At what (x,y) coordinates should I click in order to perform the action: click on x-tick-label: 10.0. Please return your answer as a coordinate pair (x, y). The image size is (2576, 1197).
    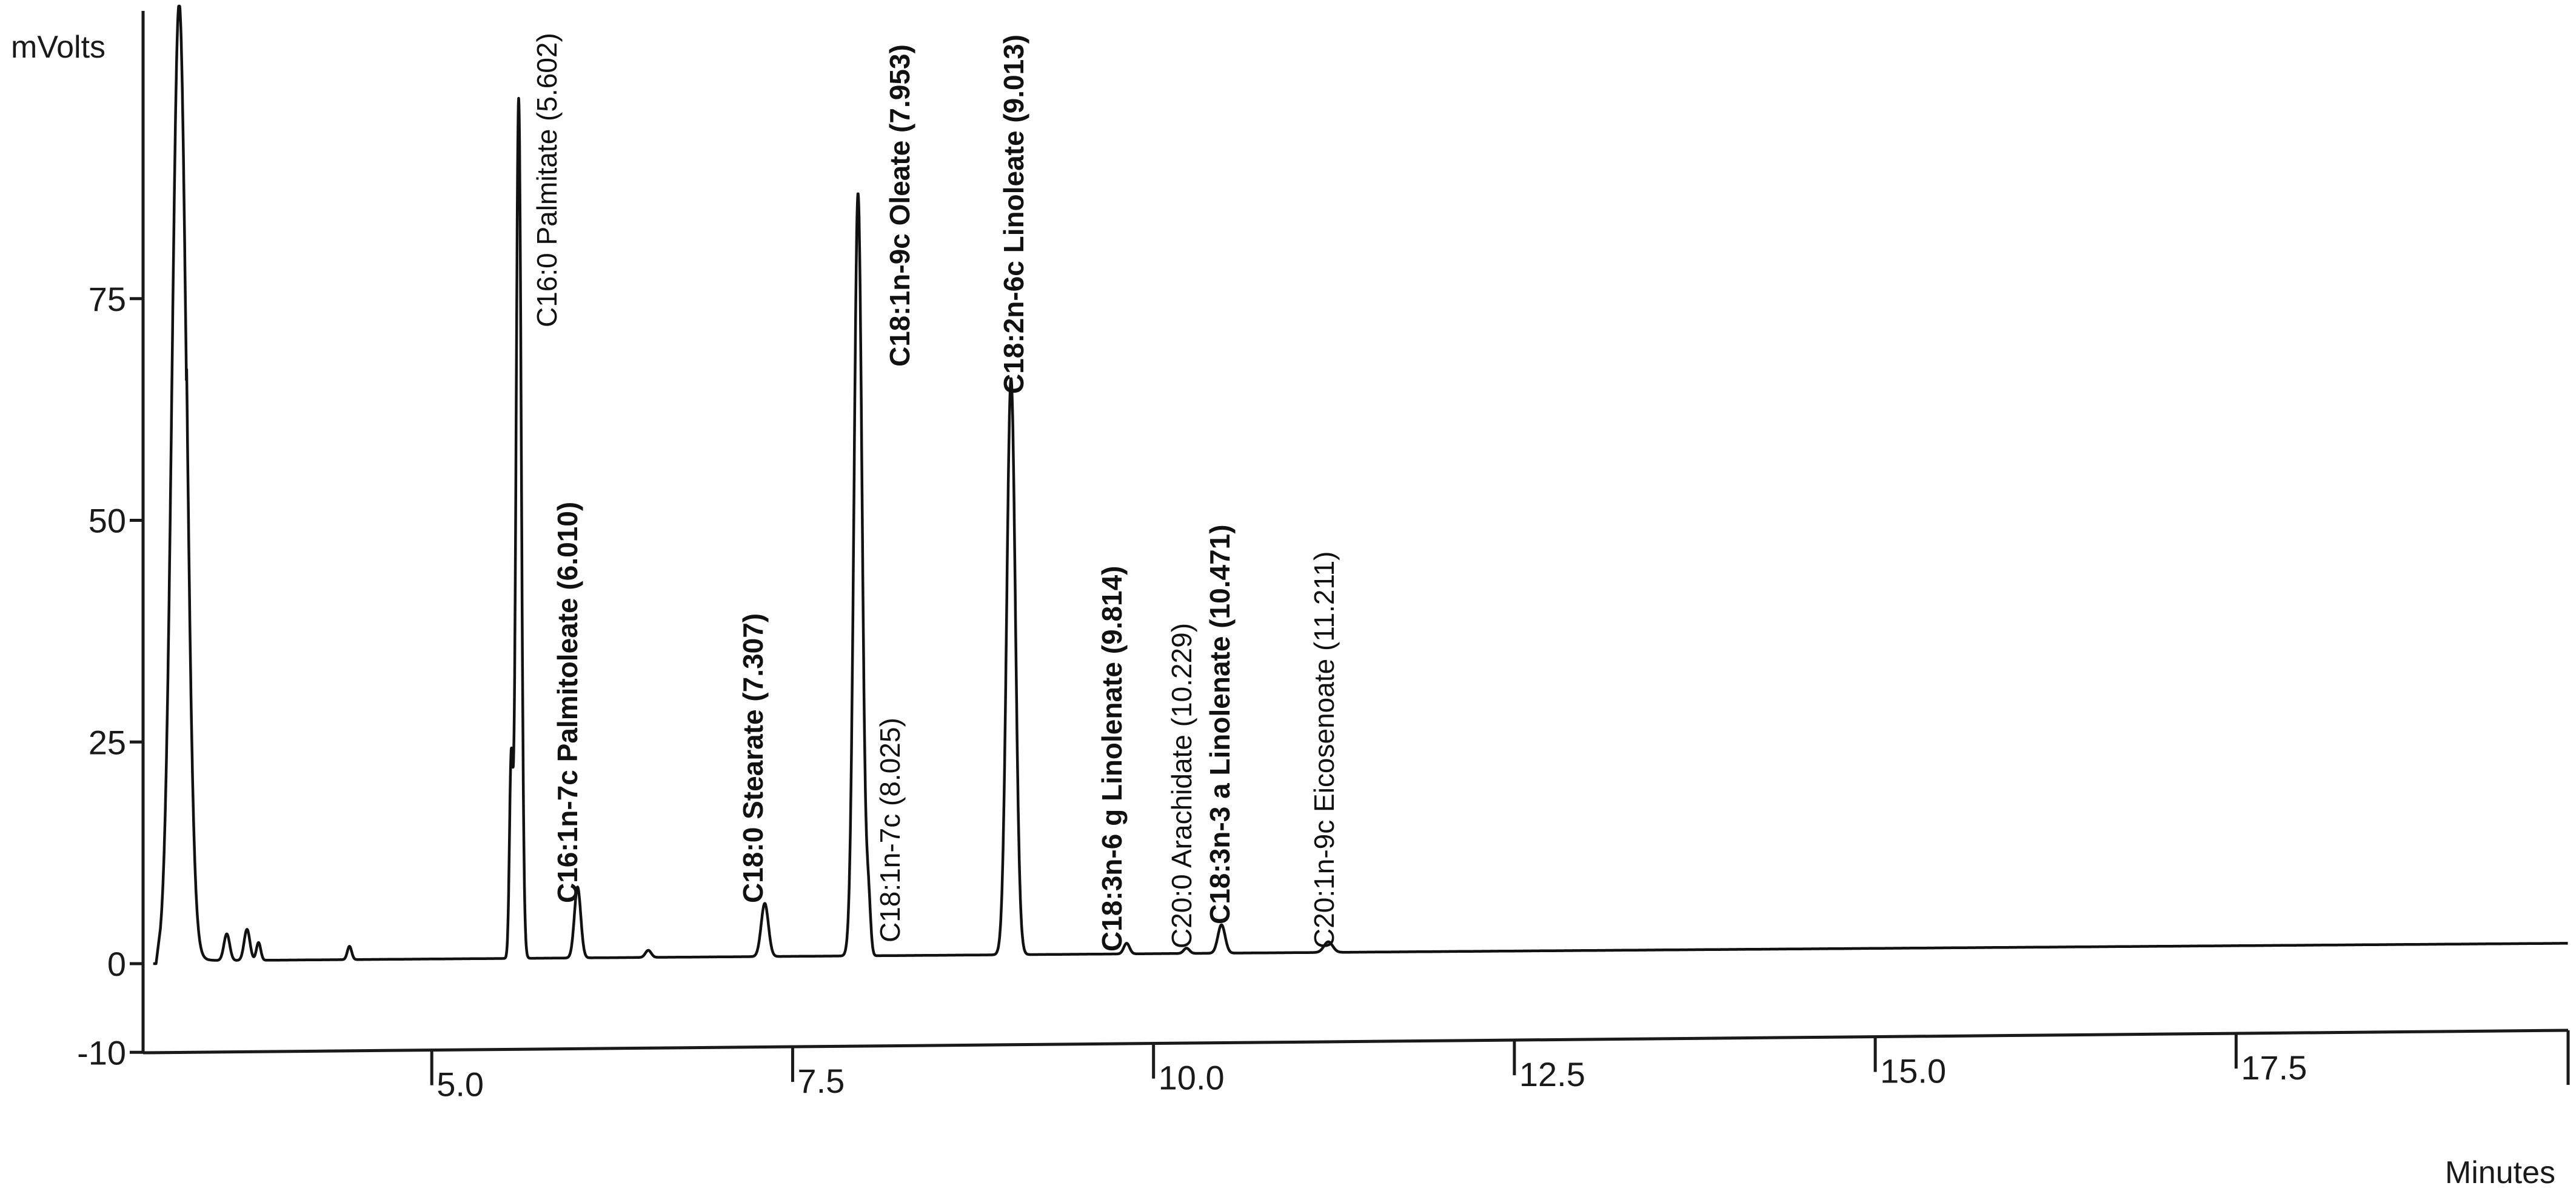
    Looking at the image, I should click on (1192, 1078).